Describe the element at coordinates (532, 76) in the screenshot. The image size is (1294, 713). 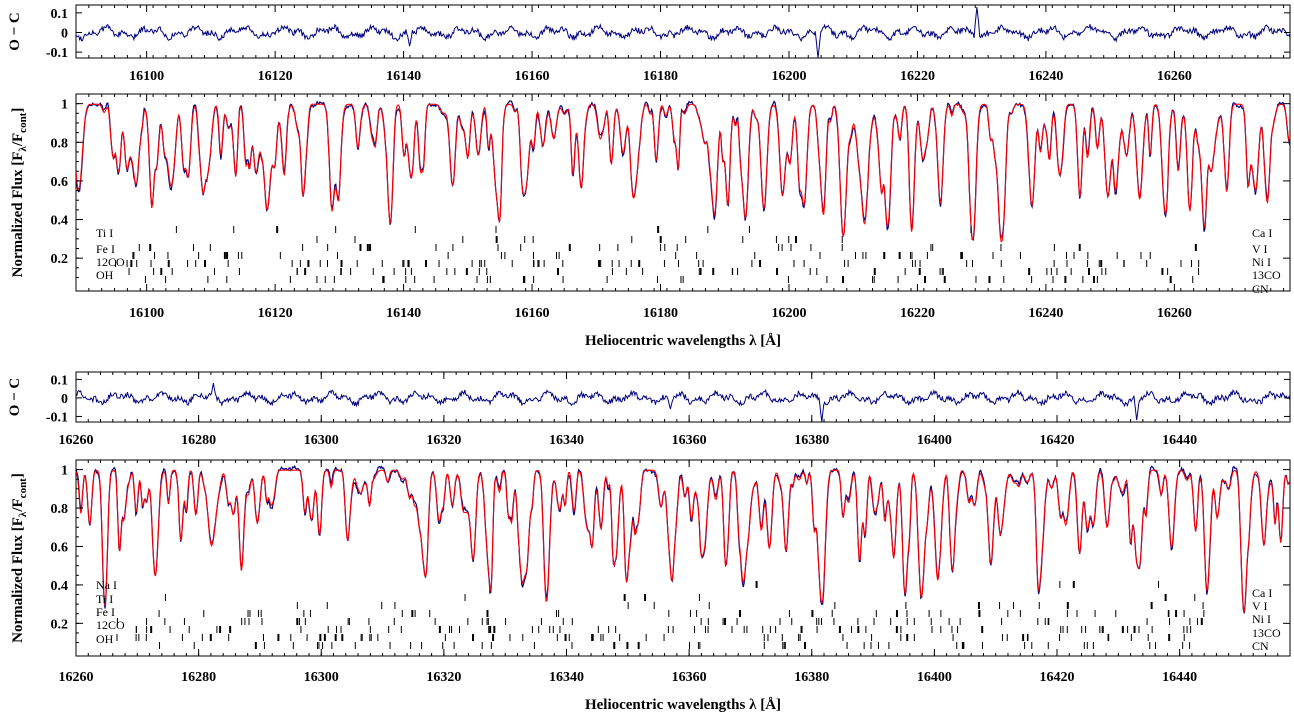
I see `residual-xtick-label: 16160` at that location.